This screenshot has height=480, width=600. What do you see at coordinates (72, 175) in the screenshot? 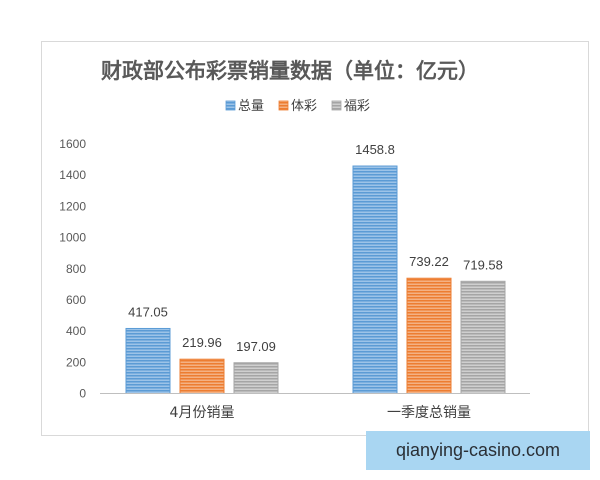
I see `y-tick-label: 1400` at bounding box center [72, 175].